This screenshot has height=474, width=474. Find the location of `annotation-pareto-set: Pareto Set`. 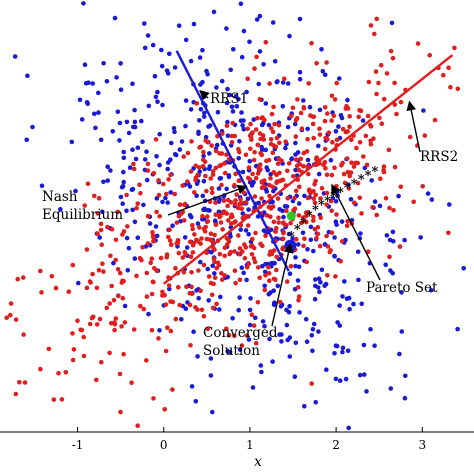

annotation-pareto-set: Pareto Set is located at coordinates (384, 239).